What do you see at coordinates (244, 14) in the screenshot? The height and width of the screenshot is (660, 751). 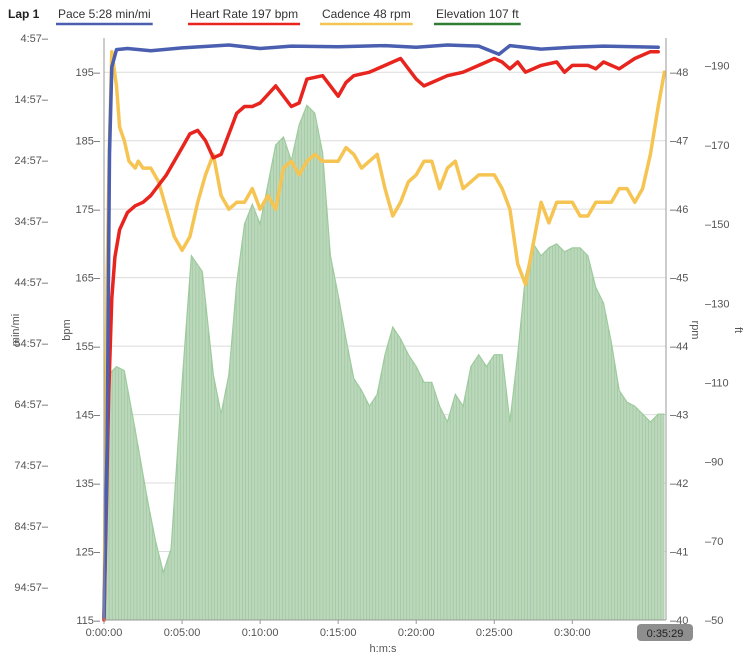 I see `legend-item-heart-rate: Heart Rate 197 bpm` at bounding box center [244, 14].